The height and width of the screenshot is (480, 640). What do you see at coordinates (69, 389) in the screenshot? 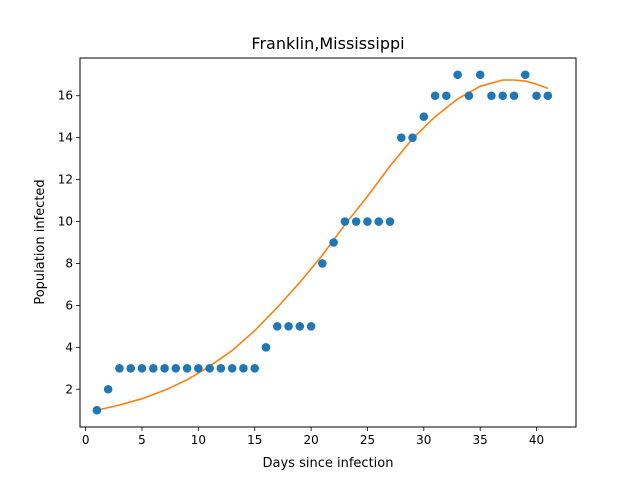
I see `y-tick-label: 2` at bounding box center [69, 389].